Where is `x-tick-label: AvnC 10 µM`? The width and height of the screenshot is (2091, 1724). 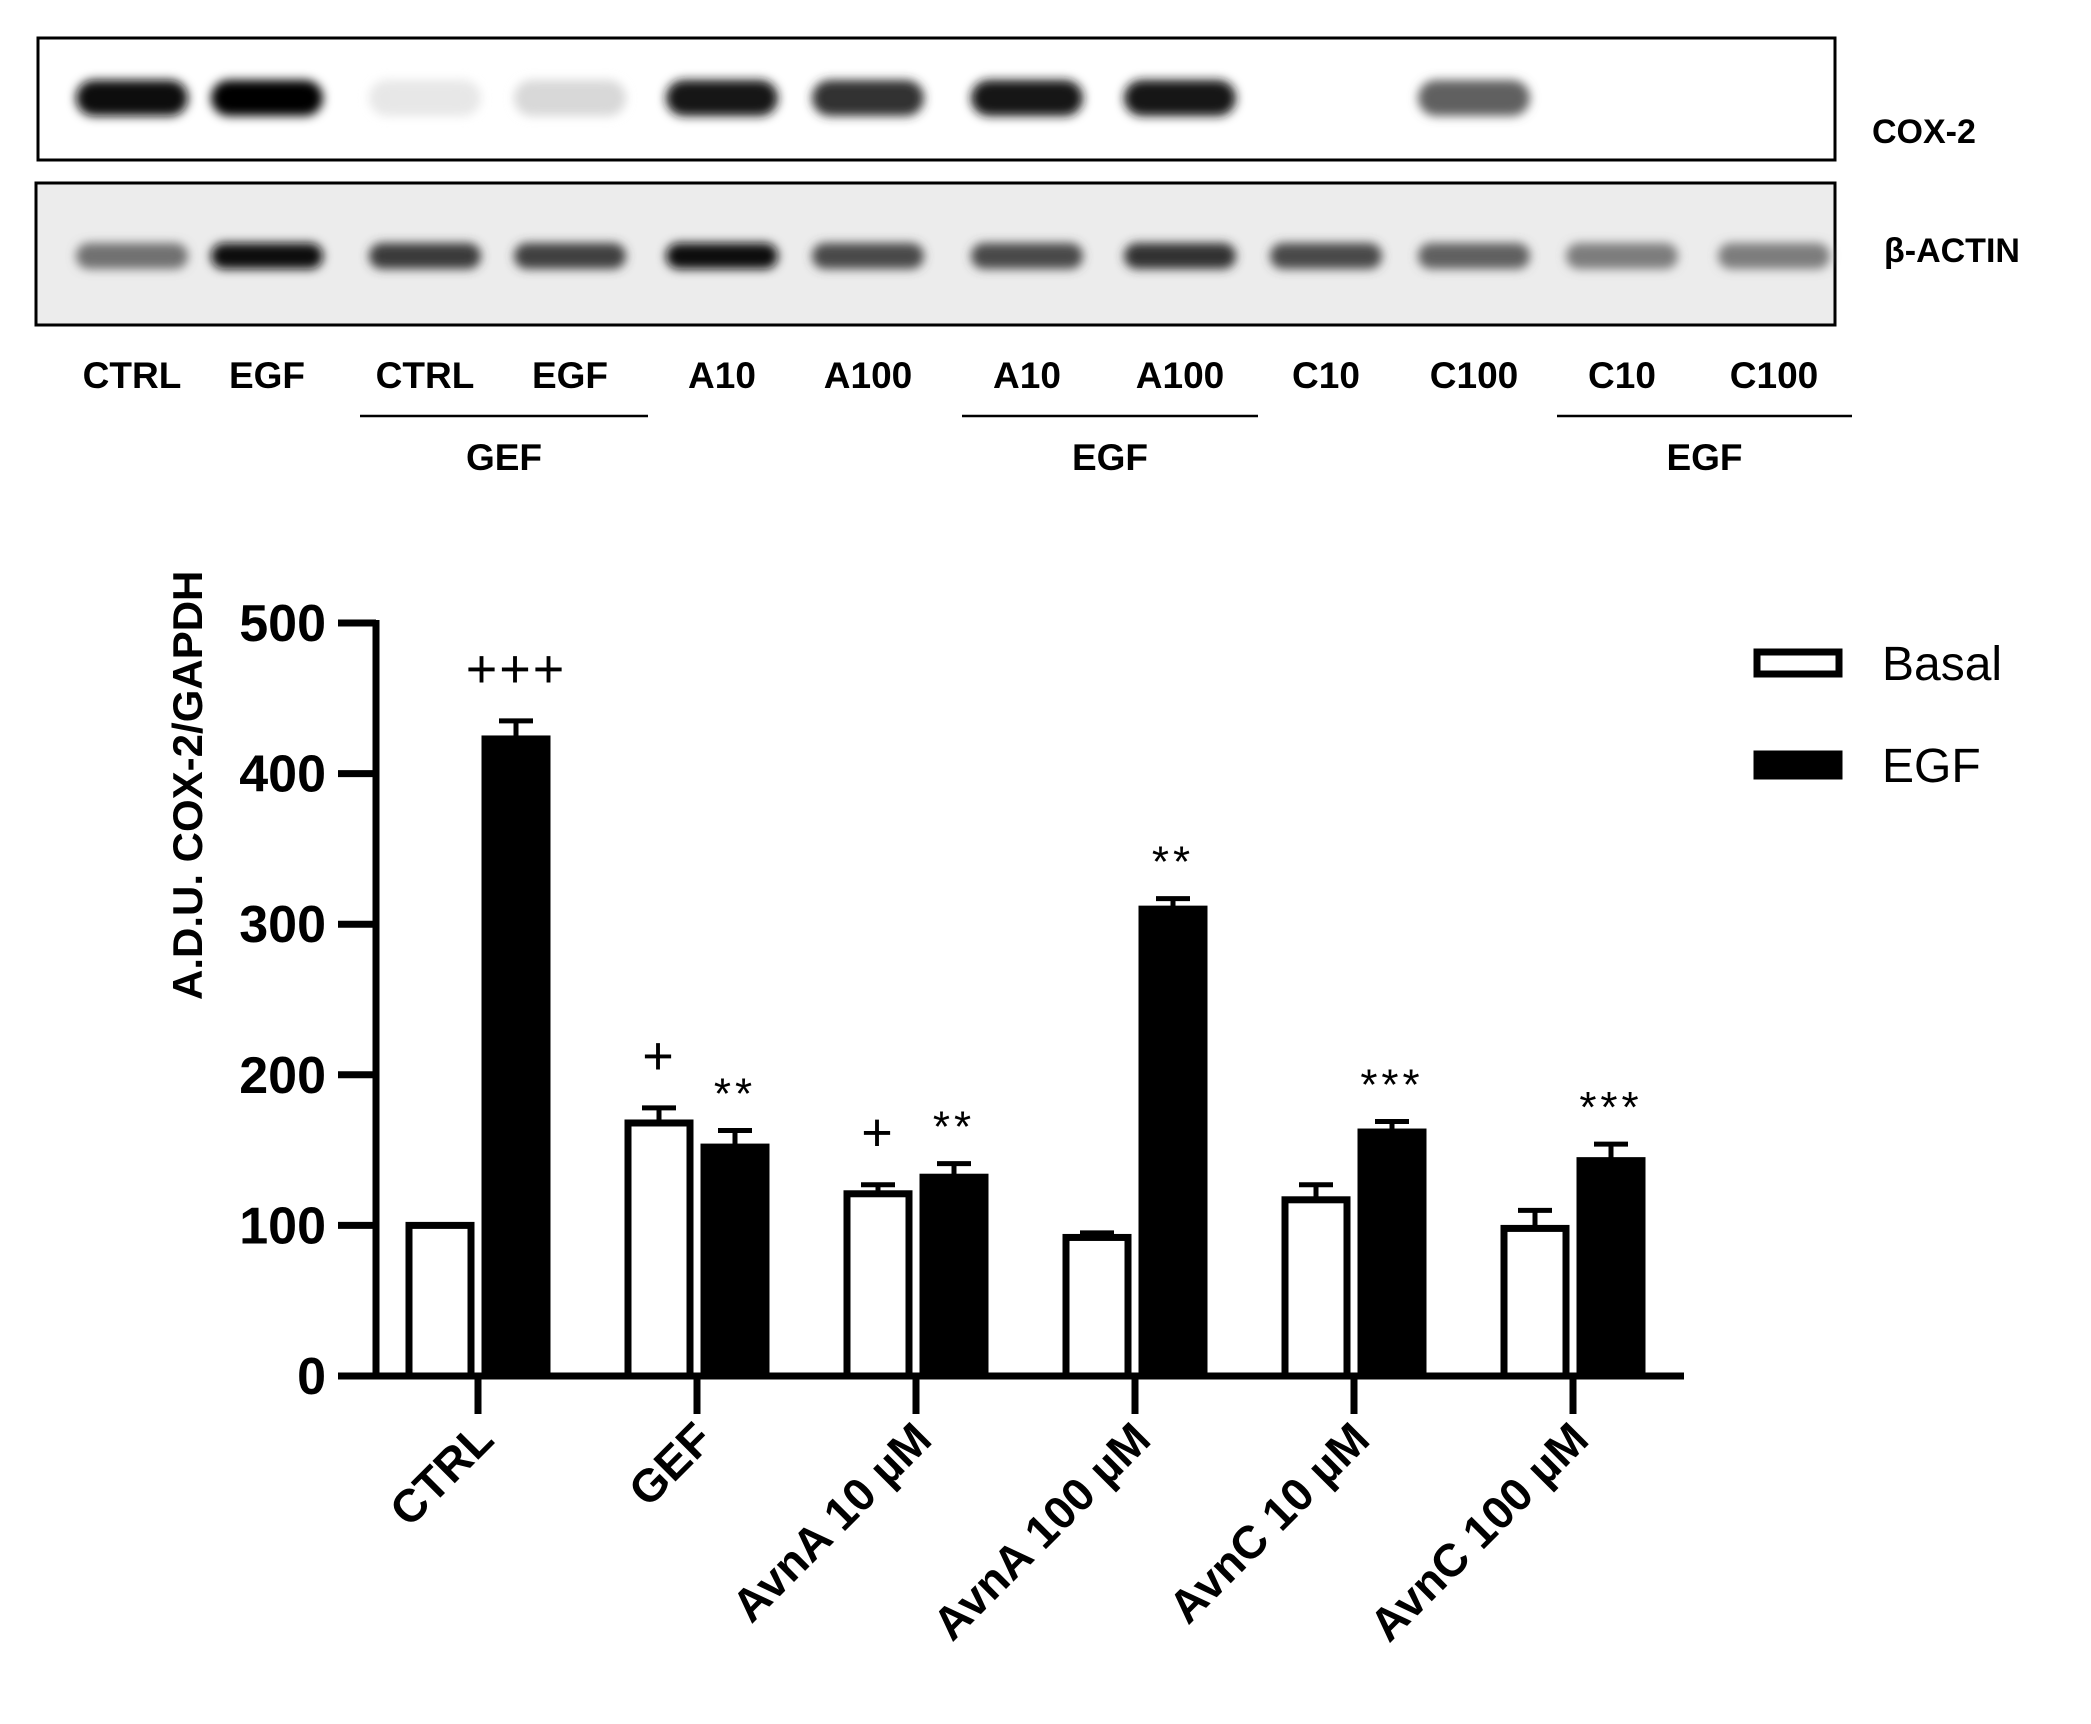
x-tick-label: AvnC 10 µM is located at coordinates (1268, 1522).